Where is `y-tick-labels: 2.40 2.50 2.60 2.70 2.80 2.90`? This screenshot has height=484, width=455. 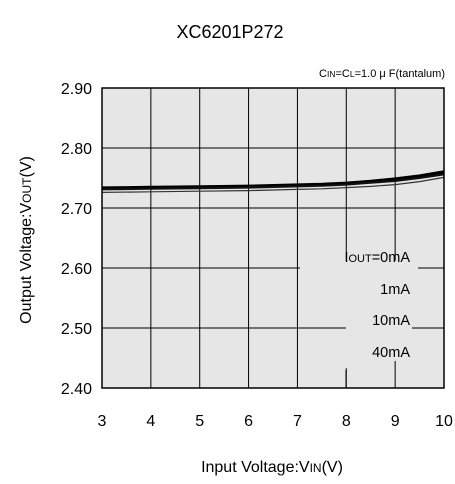
y-tick-labels: 2.40 2.50 2.60 2.70 2.80 2.90 is located at coordinates (76, 239).